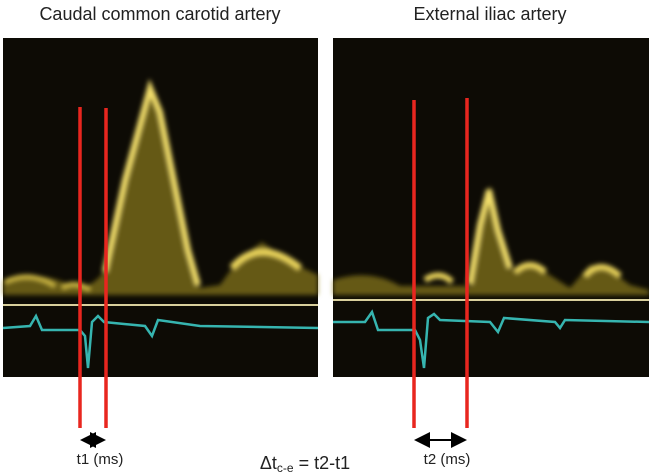 This screenshot has height=475, width=649. What do you see at coordinates (447, 459) in the screenshot?
I see `interval-label: t2 (ms)` at bounding box center [447, 459].